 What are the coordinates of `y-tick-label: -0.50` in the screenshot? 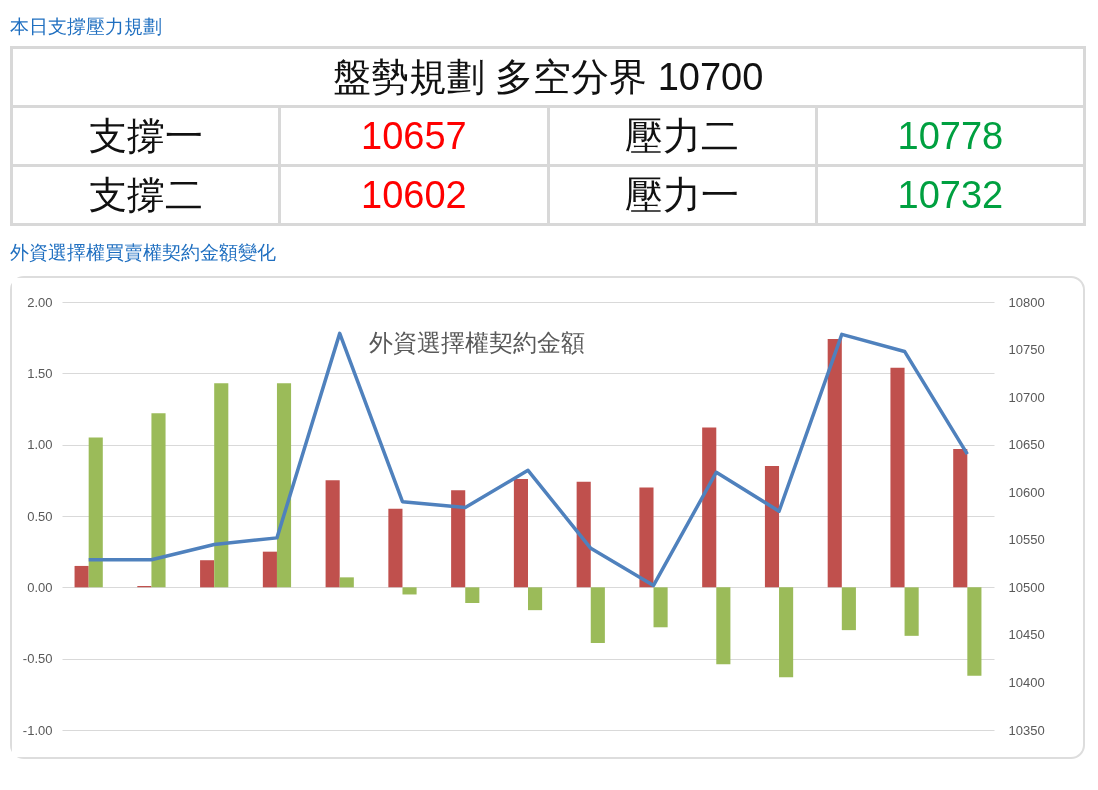 It's located at (37, 659).